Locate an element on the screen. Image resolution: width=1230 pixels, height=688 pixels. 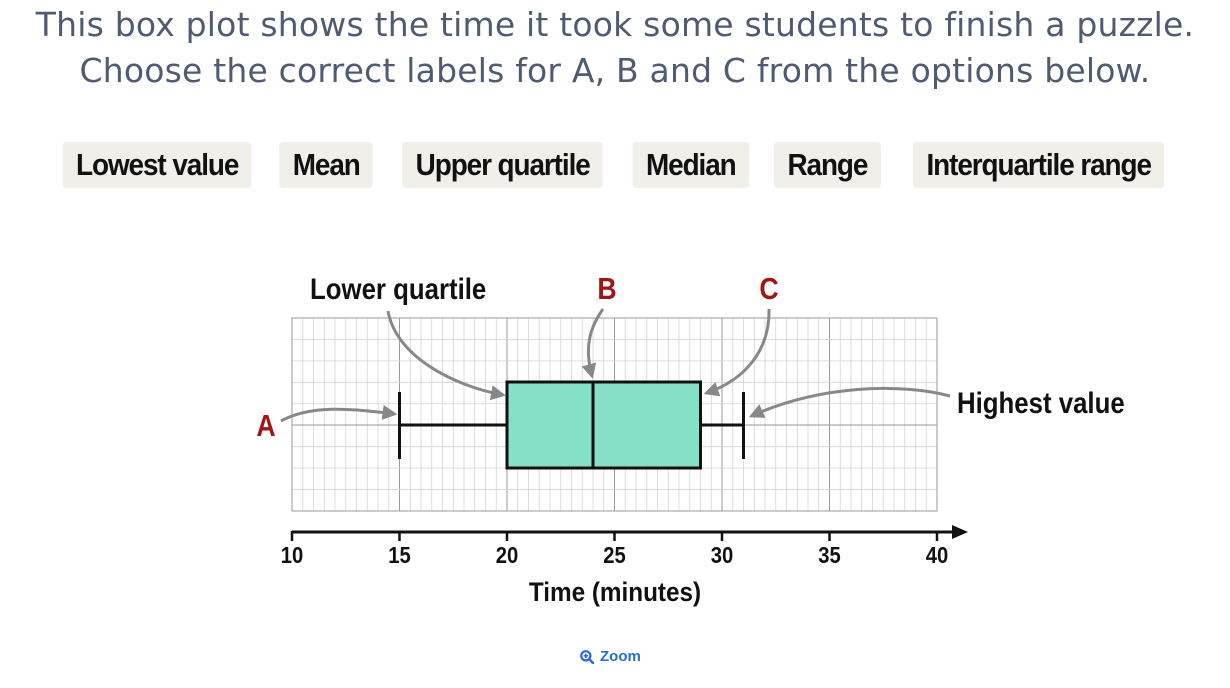
annotation-median-label: B is located at coordinates (606, 289).